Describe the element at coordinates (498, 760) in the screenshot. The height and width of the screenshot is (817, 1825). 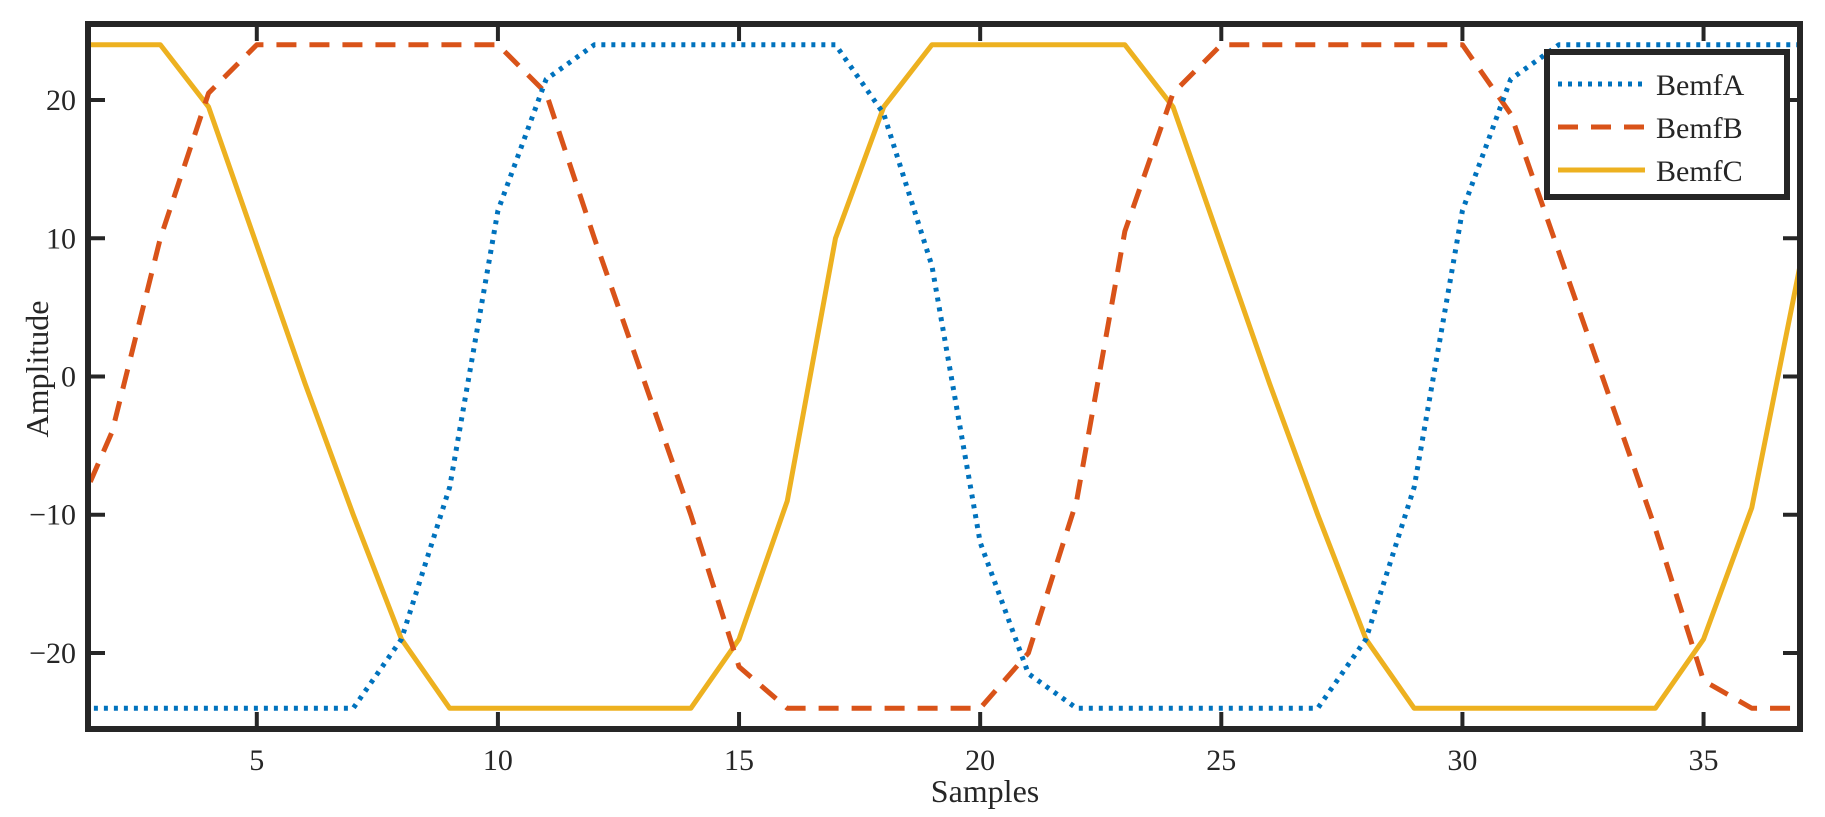
I see `x-tick-label: 10` at that location.